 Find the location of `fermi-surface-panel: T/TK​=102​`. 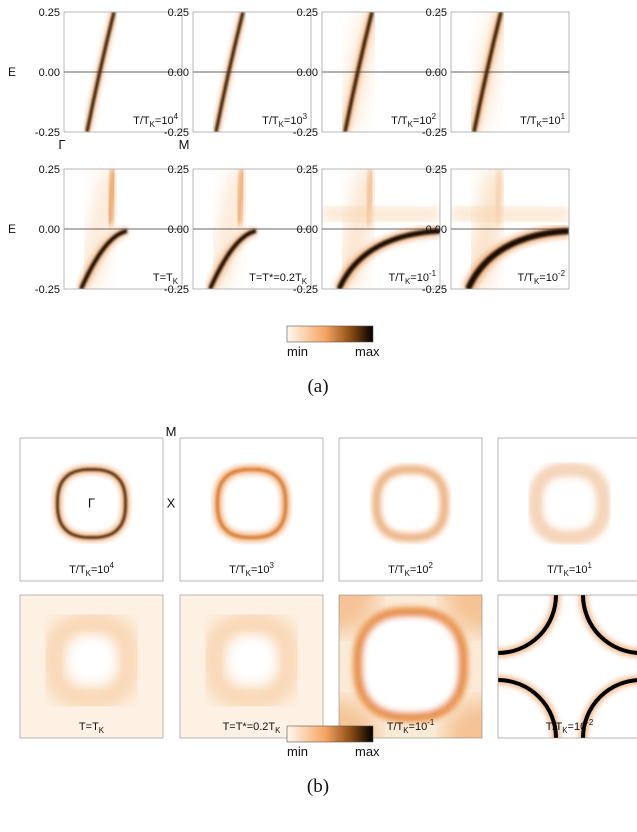

fermi-surface-panel: T/TK​=102​ is located at coordinates (410, 509).